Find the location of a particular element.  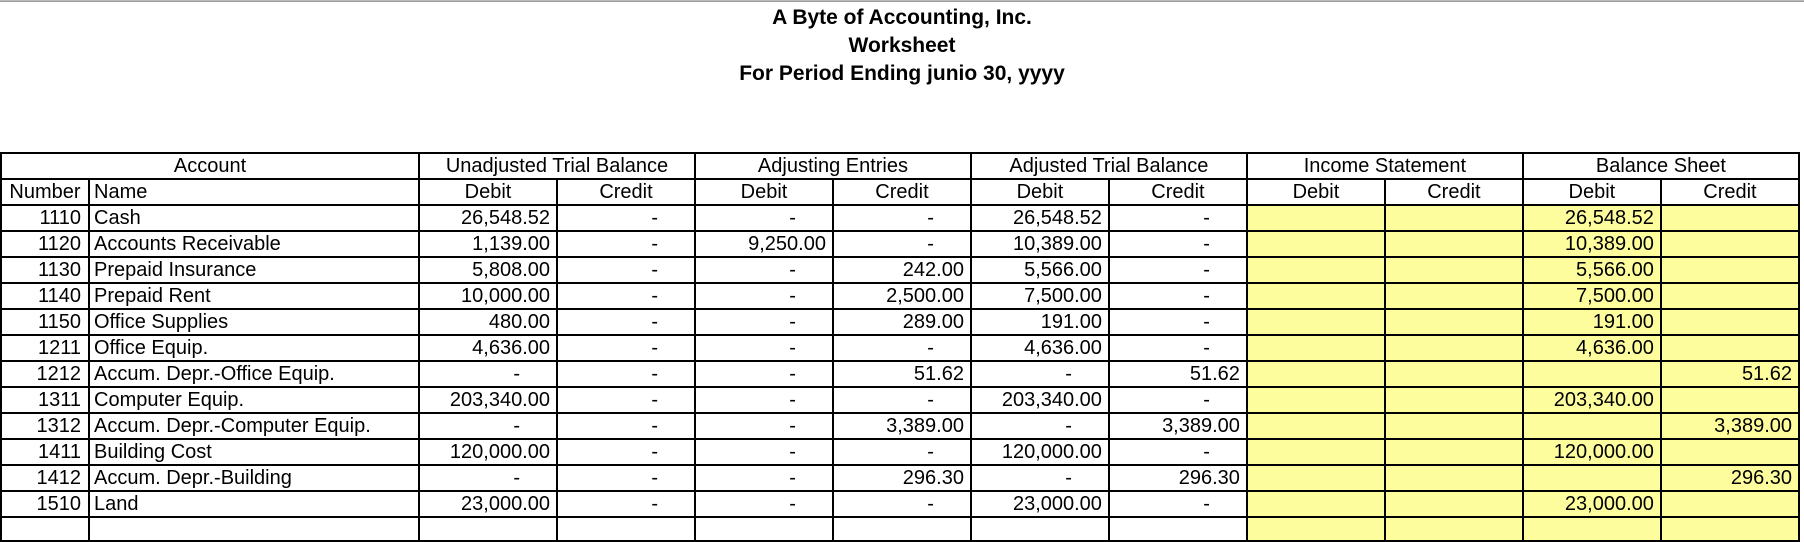

cell-balance-sheet-debit: 10,389.00 is located at coordinates (1591, 244).